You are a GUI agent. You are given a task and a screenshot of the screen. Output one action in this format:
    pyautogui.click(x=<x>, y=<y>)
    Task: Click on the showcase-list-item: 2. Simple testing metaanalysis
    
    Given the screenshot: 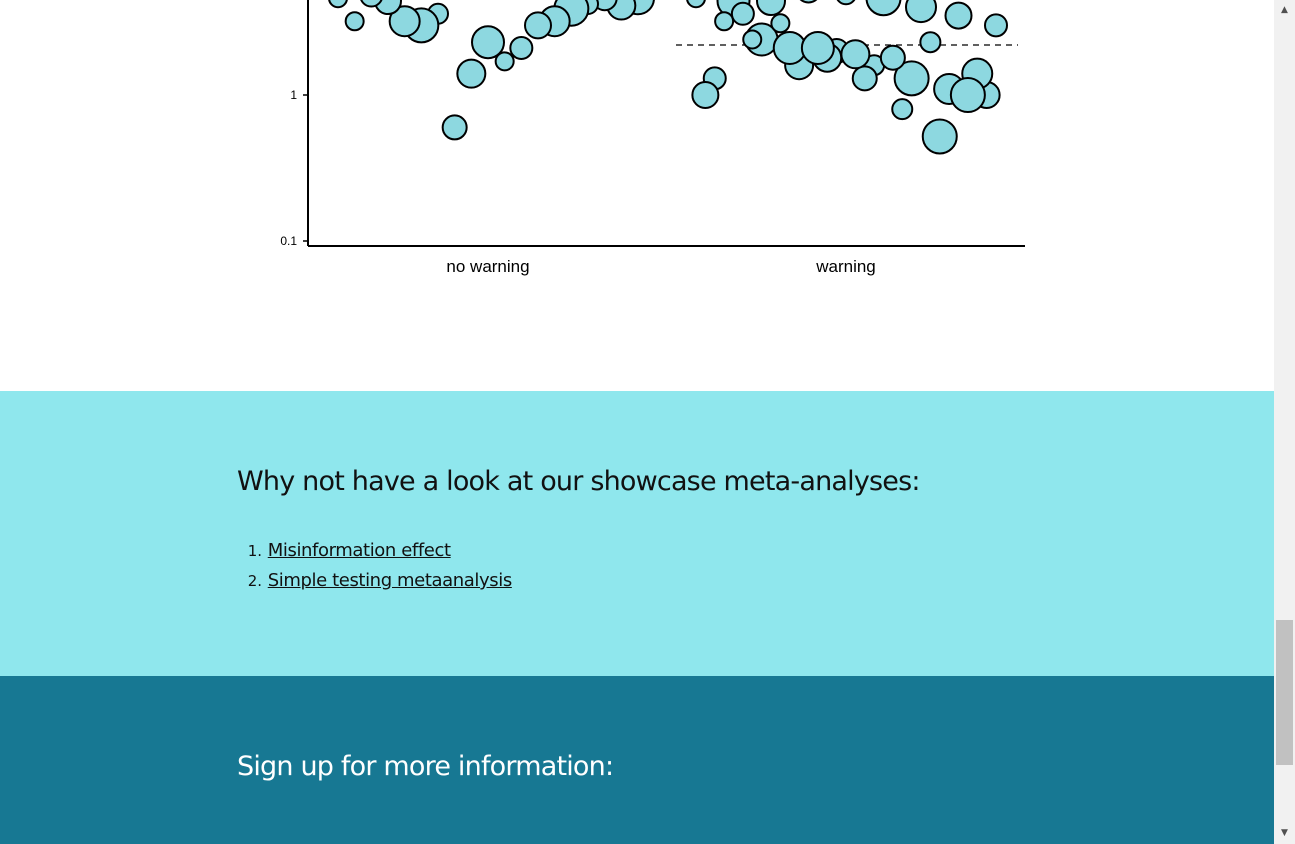 What is the action you would take?
    pyautogui.click(x=375, y=582)
    